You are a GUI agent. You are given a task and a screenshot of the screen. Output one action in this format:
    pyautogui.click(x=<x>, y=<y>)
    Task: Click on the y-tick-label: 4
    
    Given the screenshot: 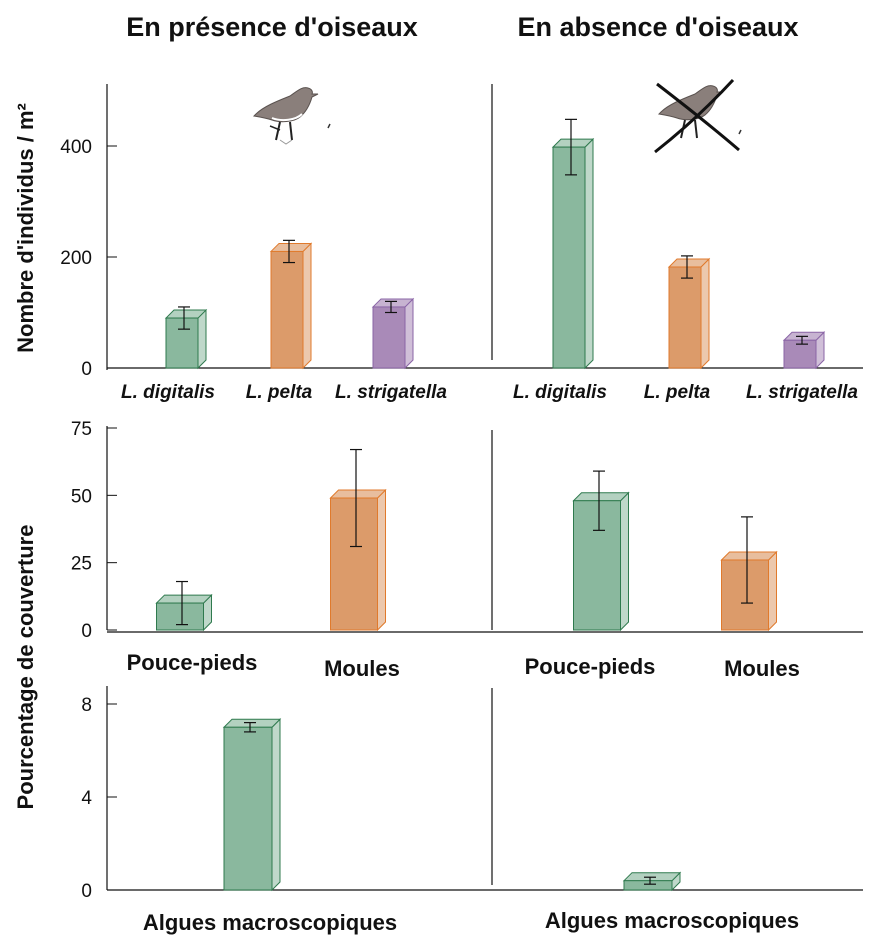 What is the action you would take?
    pyautogui.click(x=86, y=798)
    